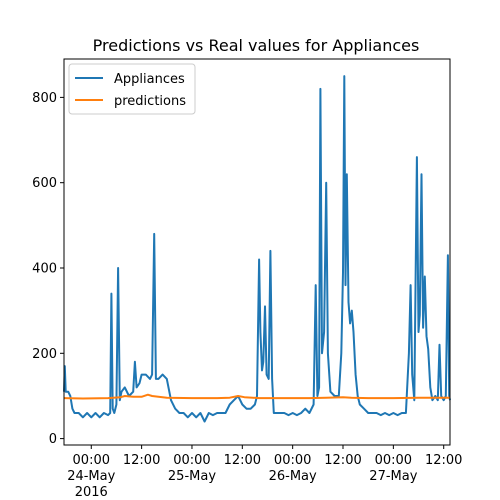 This screenshot has height=500, width=500. What do you see at coordinates (256, 396) in the screenshot?
I see `series-line-predictions` at bounding box center [256, 396].